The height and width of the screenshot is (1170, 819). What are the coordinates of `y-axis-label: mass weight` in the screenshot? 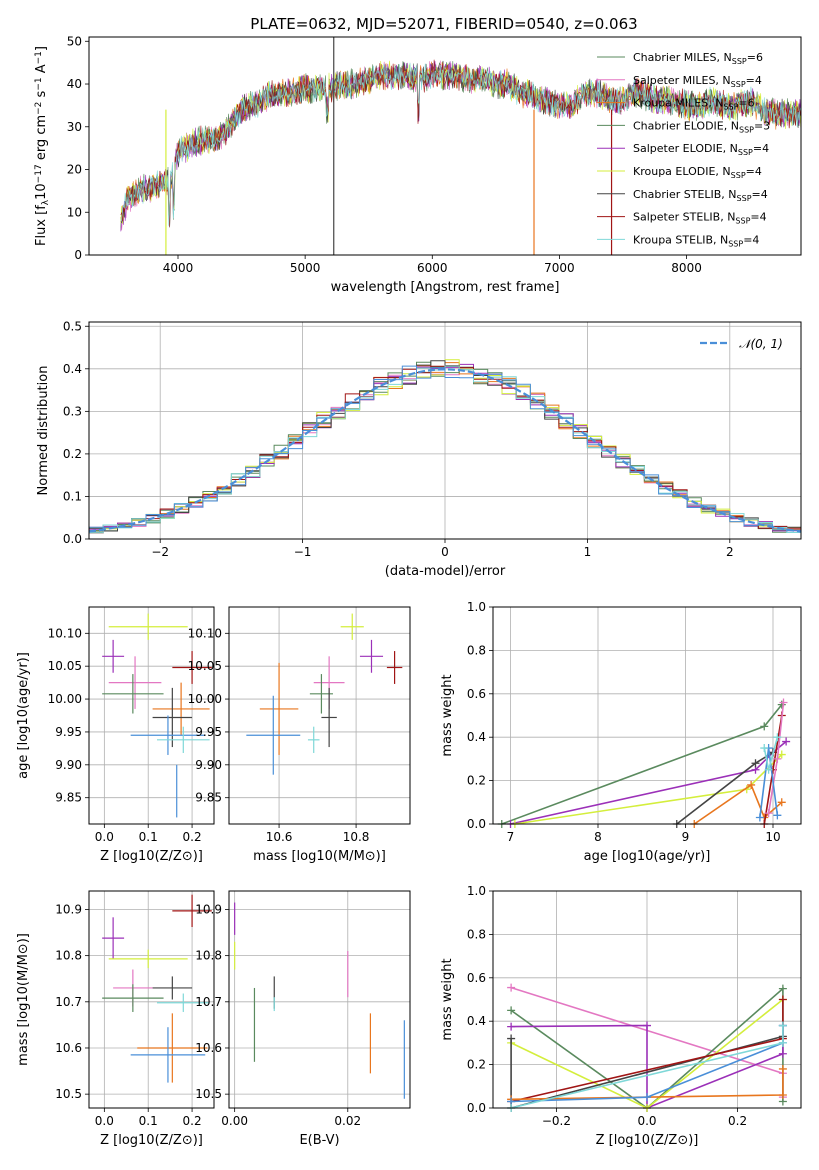 It's located at (447, 999).